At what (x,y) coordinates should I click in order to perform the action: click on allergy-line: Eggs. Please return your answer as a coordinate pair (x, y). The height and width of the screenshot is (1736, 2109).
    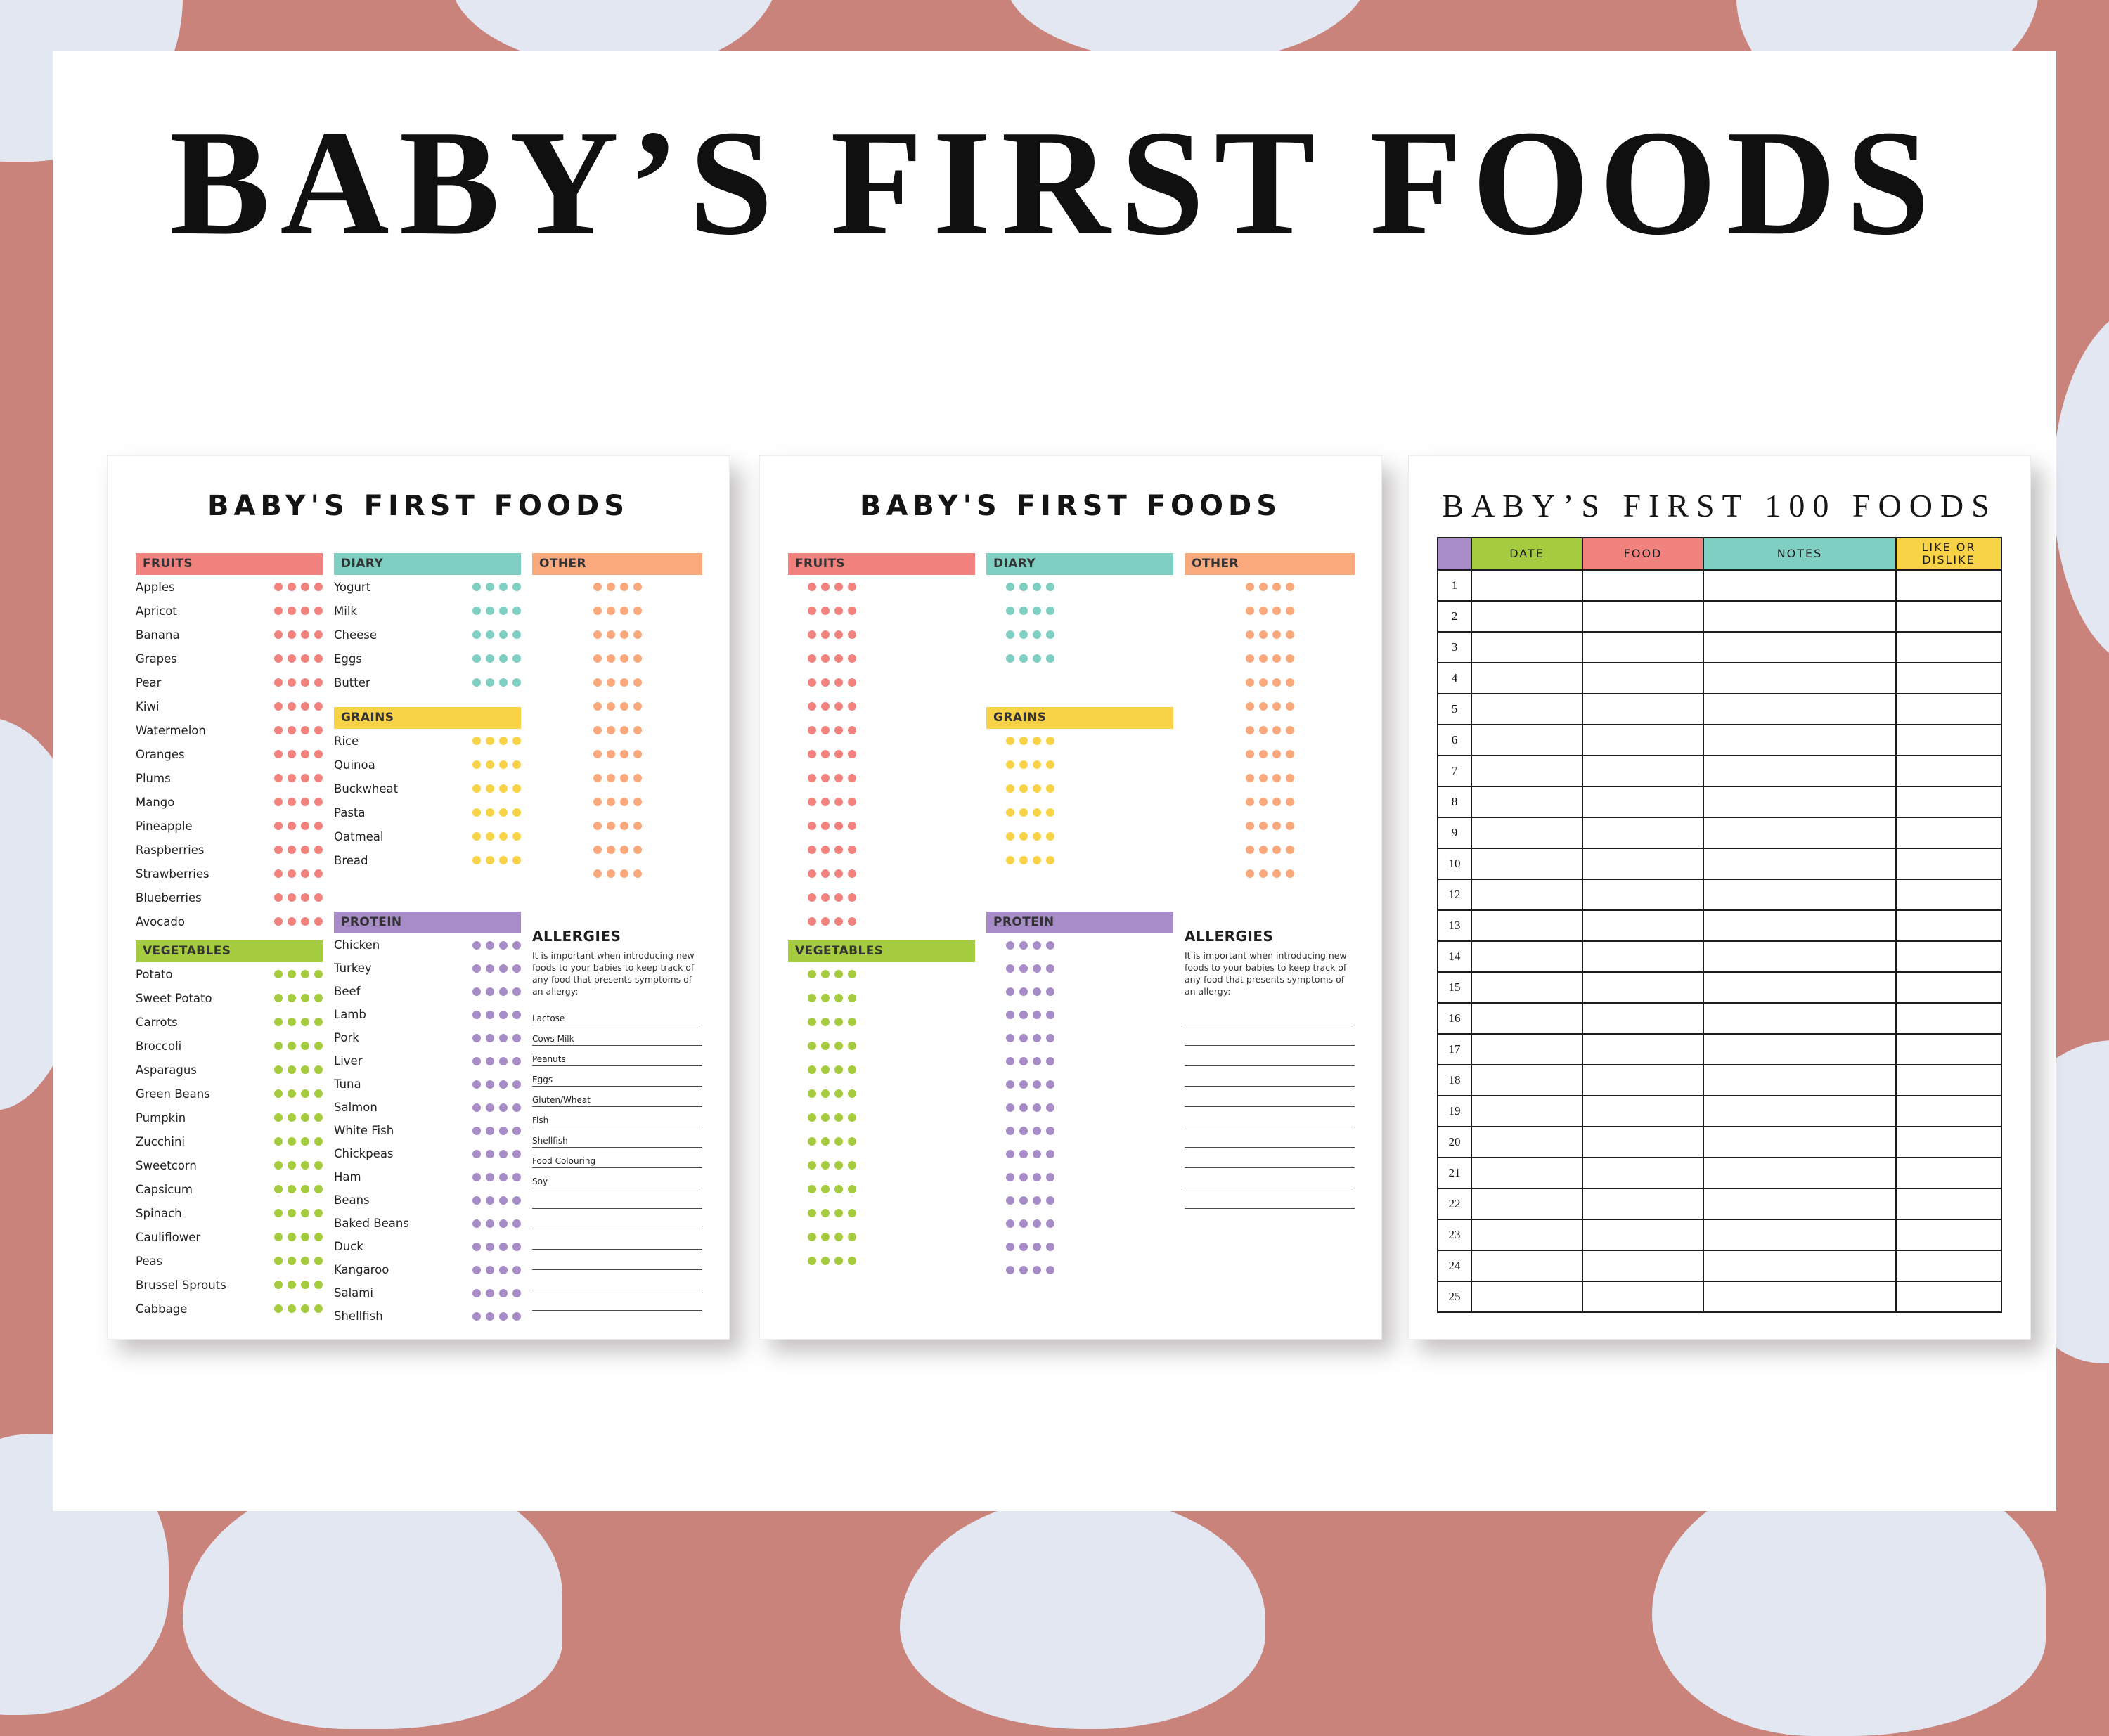
    Looking at the image, I should click on (617, 1076).